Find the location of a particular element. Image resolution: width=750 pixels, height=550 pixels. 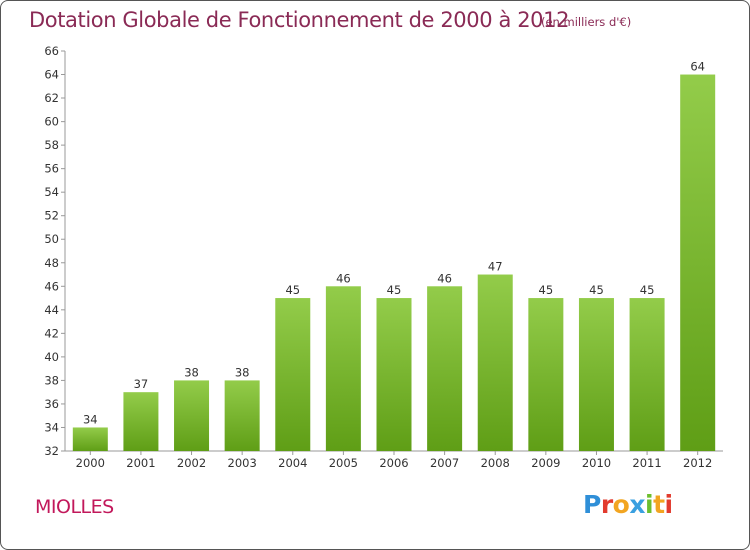

x-tick-label: 2002 is located at coordinates (191, 463).